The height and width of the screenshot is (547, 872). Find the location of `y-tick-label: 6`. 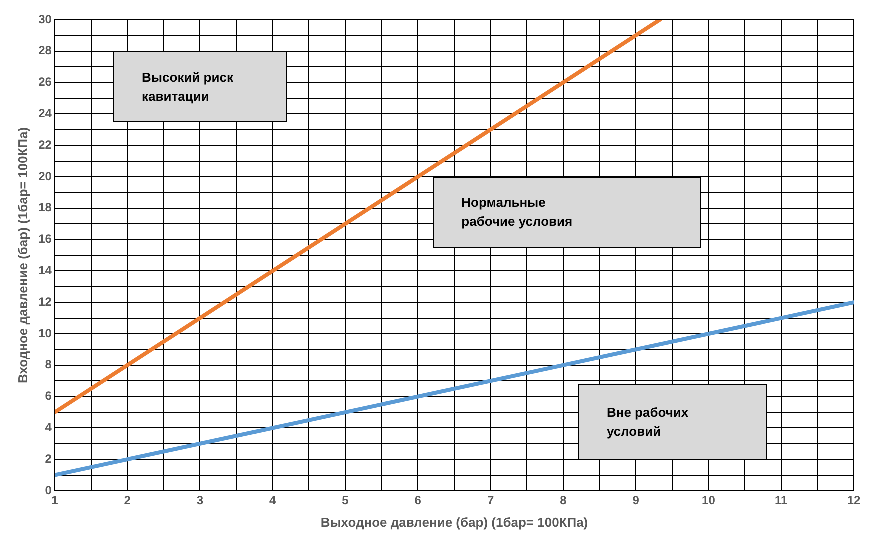

y-tick-label: 6 is located at coordinates (48, 396).